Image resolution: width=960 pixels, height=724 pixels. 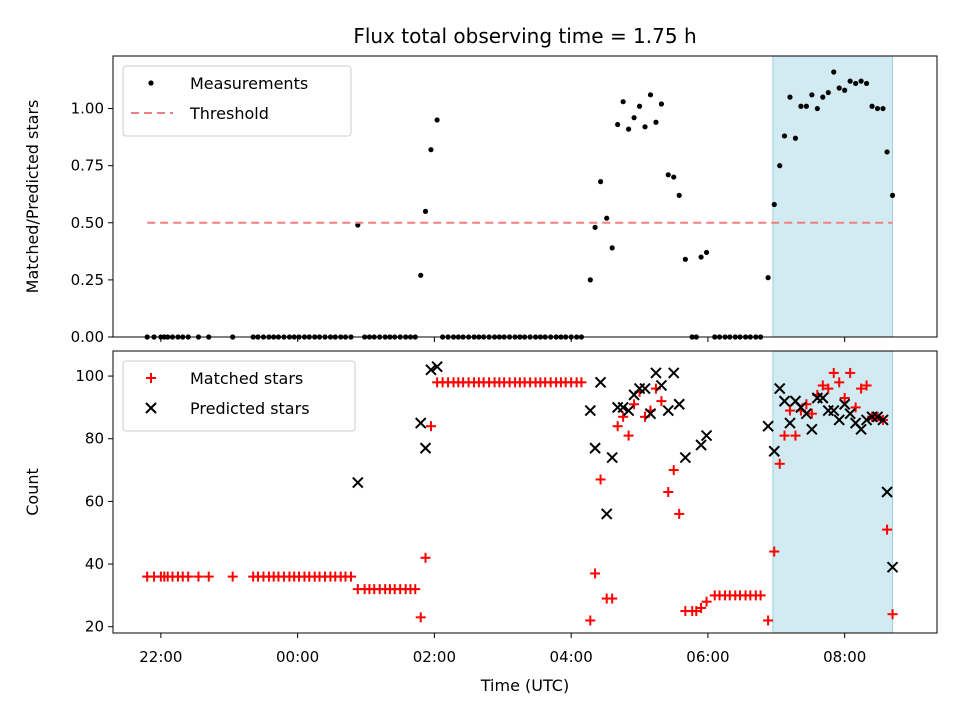 What do you see at coordinates (94, 439) in the screenshot?
I see `y-tick-label: 80` at bounding box center [94, 439].